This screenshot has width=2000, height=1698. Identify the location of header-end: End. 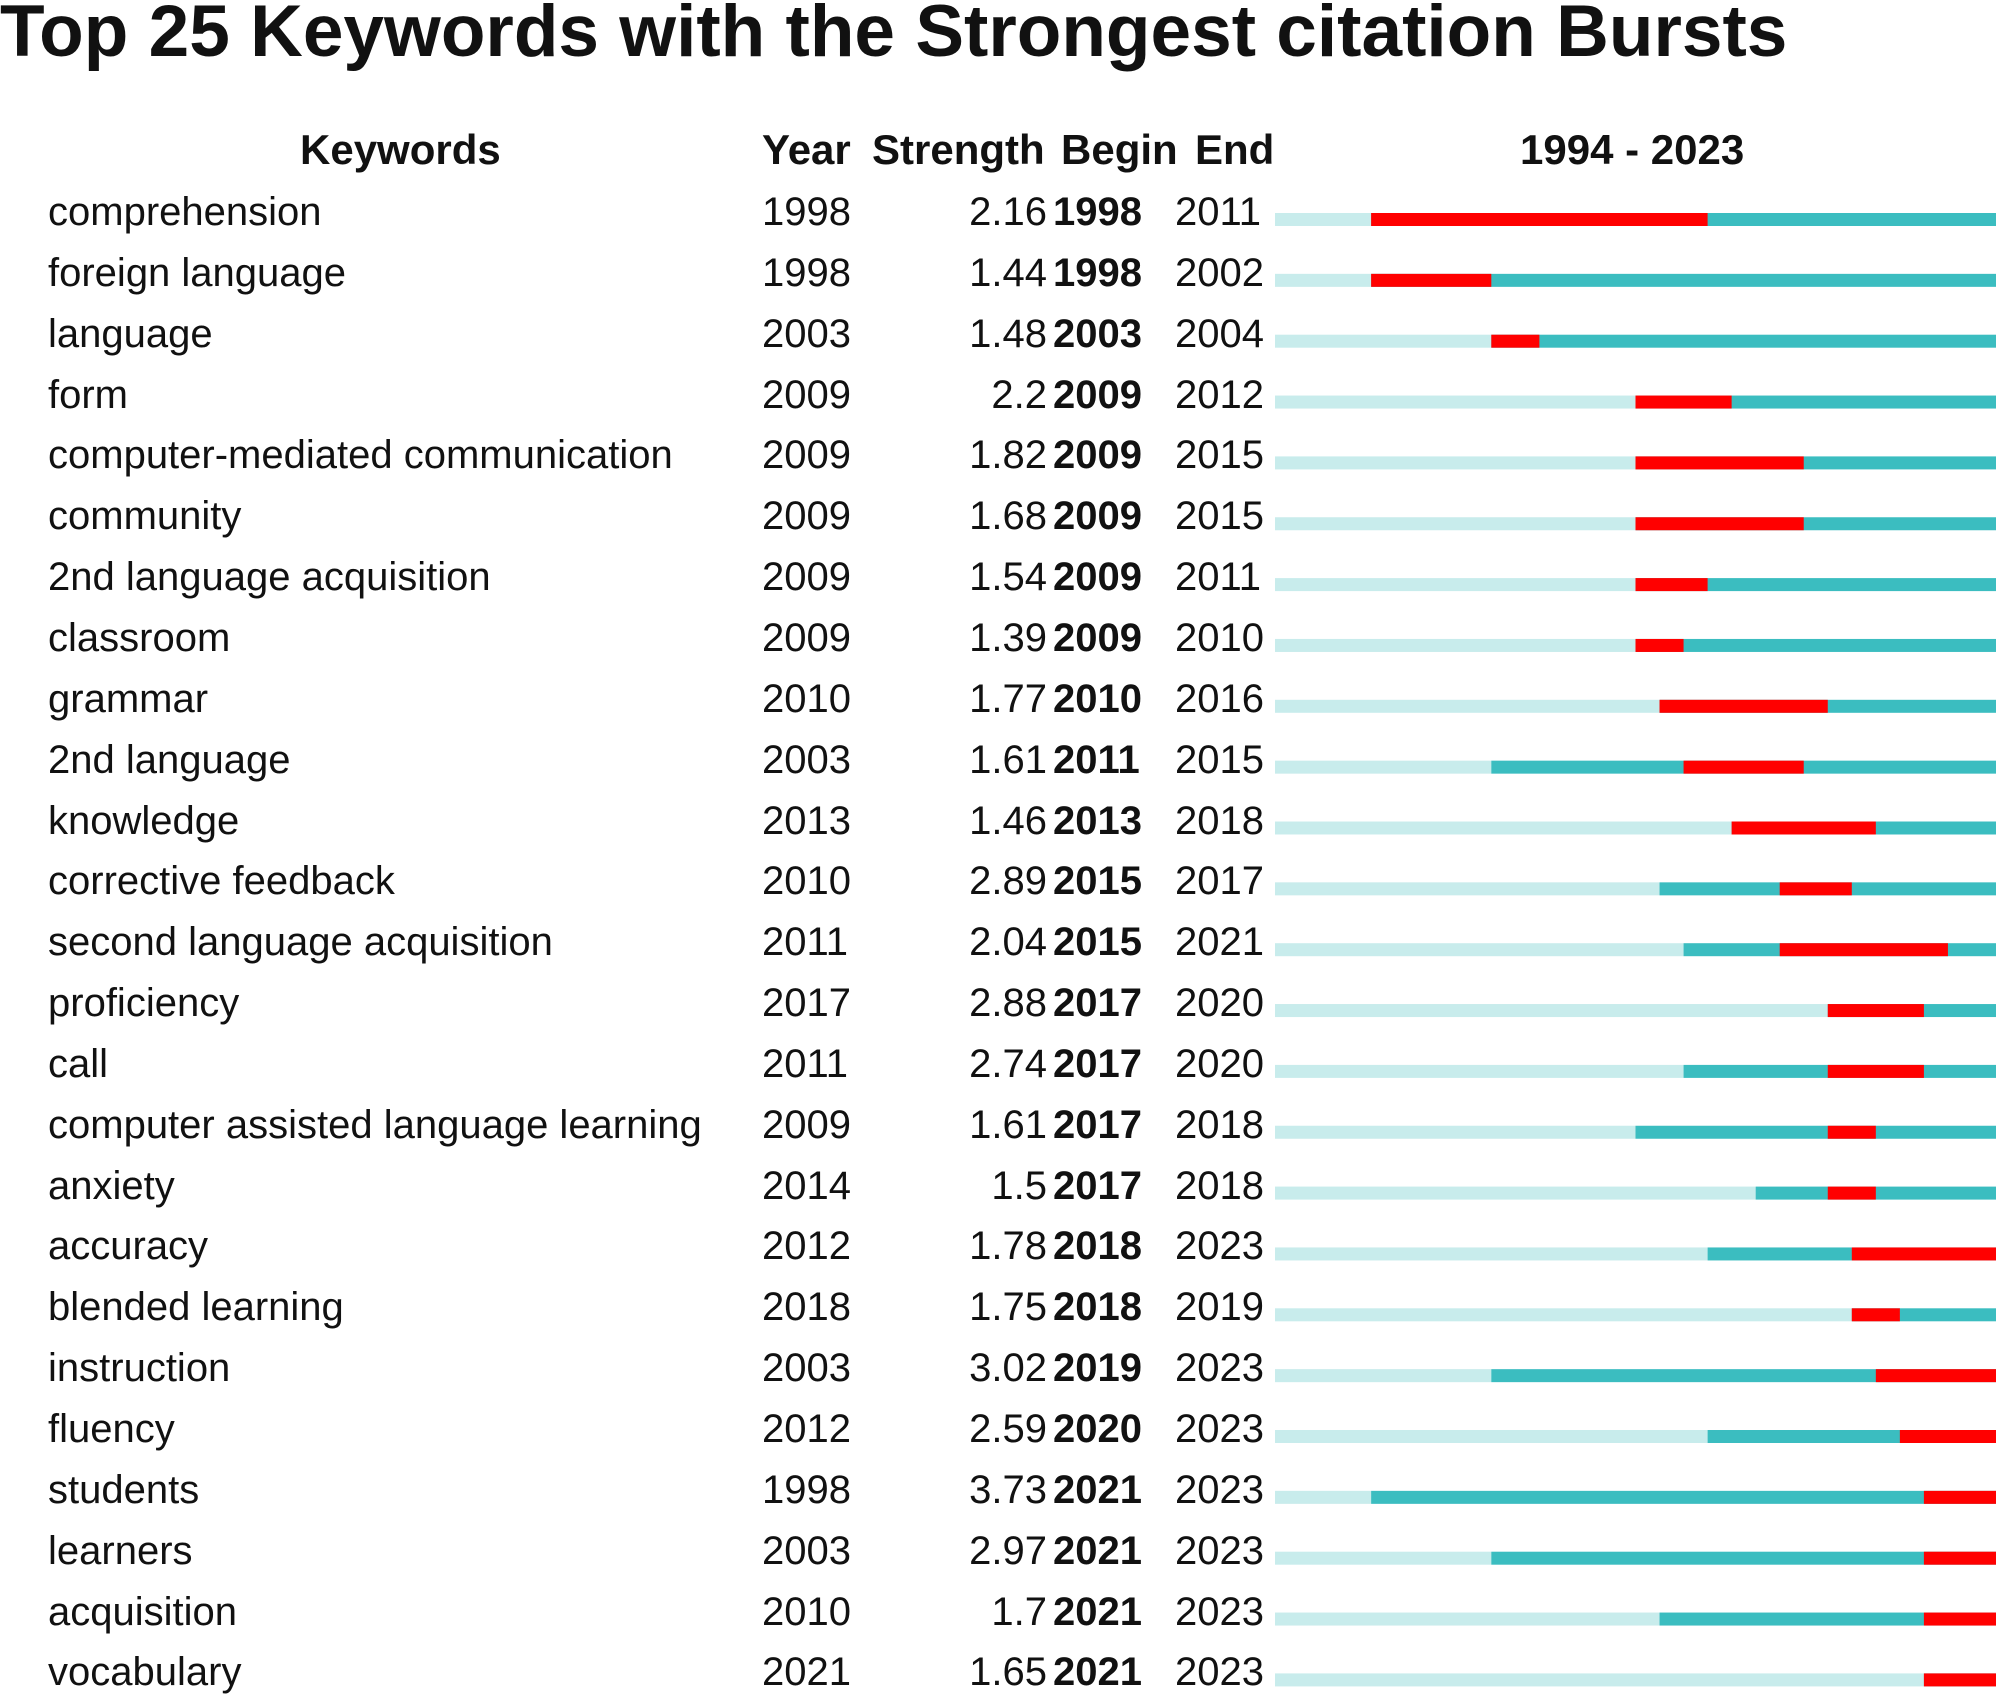
(1235, 149).